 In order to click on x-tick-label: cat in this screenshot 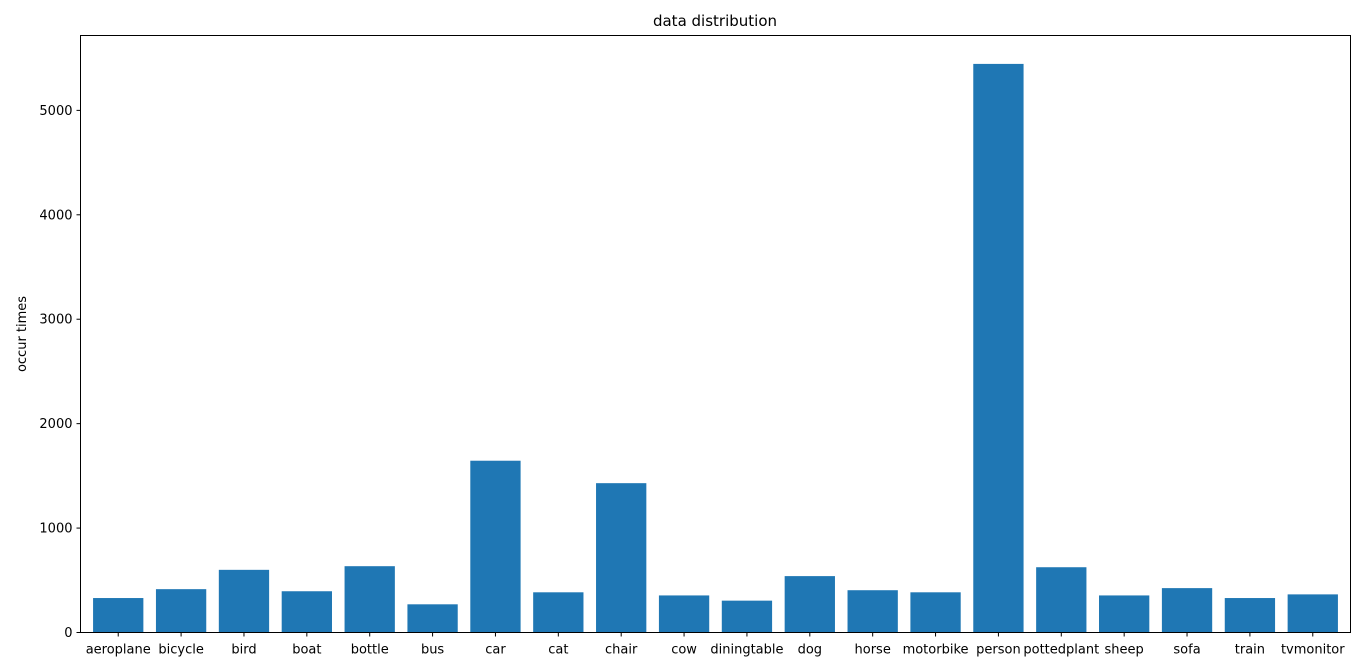, I will do `click(558, 650)`.